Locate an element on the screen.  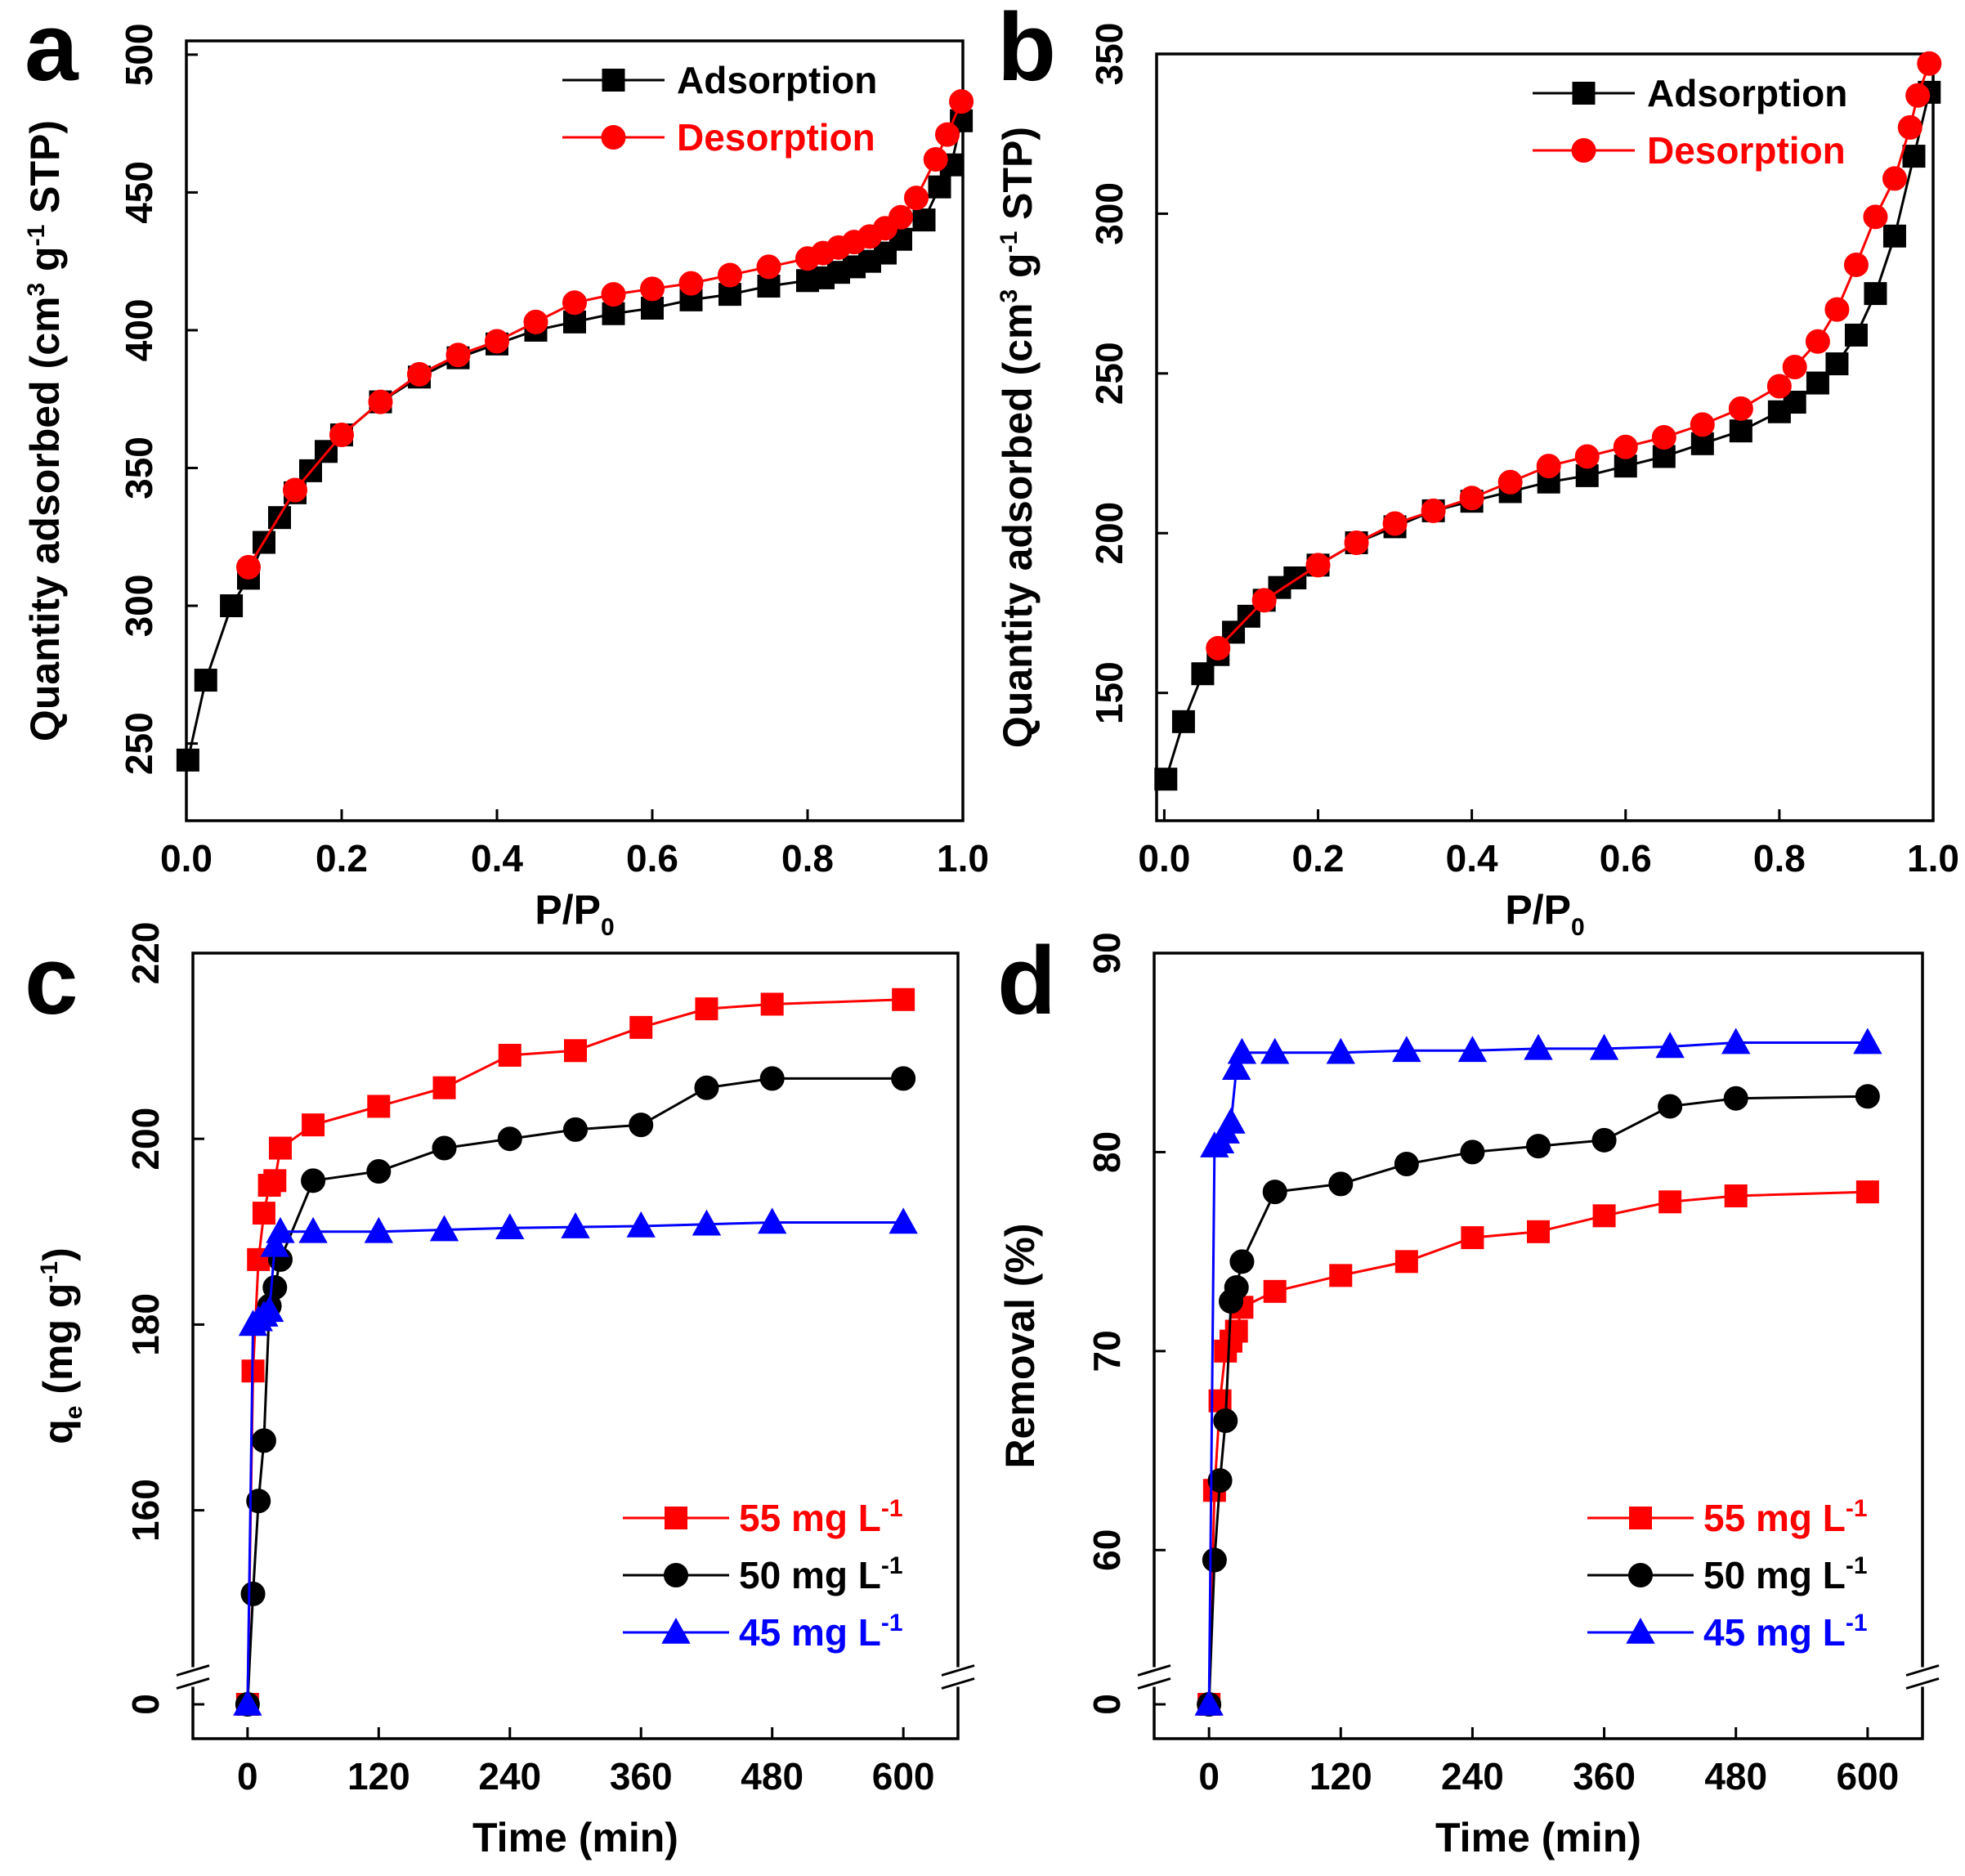
x-axis-label-subscript: 0 is located at coordinates (1578, 927).